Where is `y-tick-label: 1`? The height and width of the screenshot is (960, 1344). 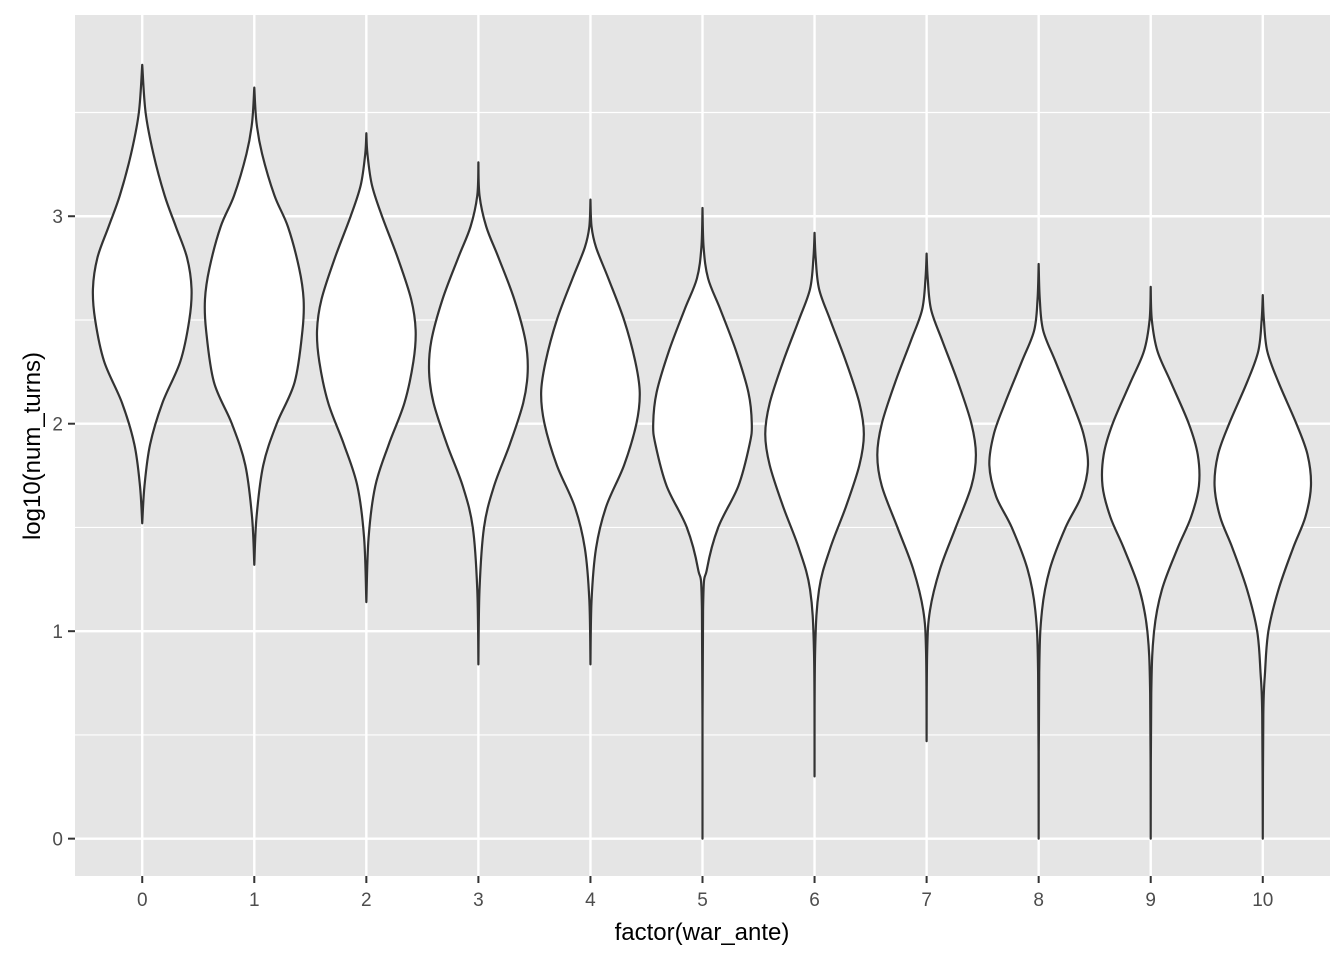
y-tick-label: 1 is located at coordinates (57, 632).